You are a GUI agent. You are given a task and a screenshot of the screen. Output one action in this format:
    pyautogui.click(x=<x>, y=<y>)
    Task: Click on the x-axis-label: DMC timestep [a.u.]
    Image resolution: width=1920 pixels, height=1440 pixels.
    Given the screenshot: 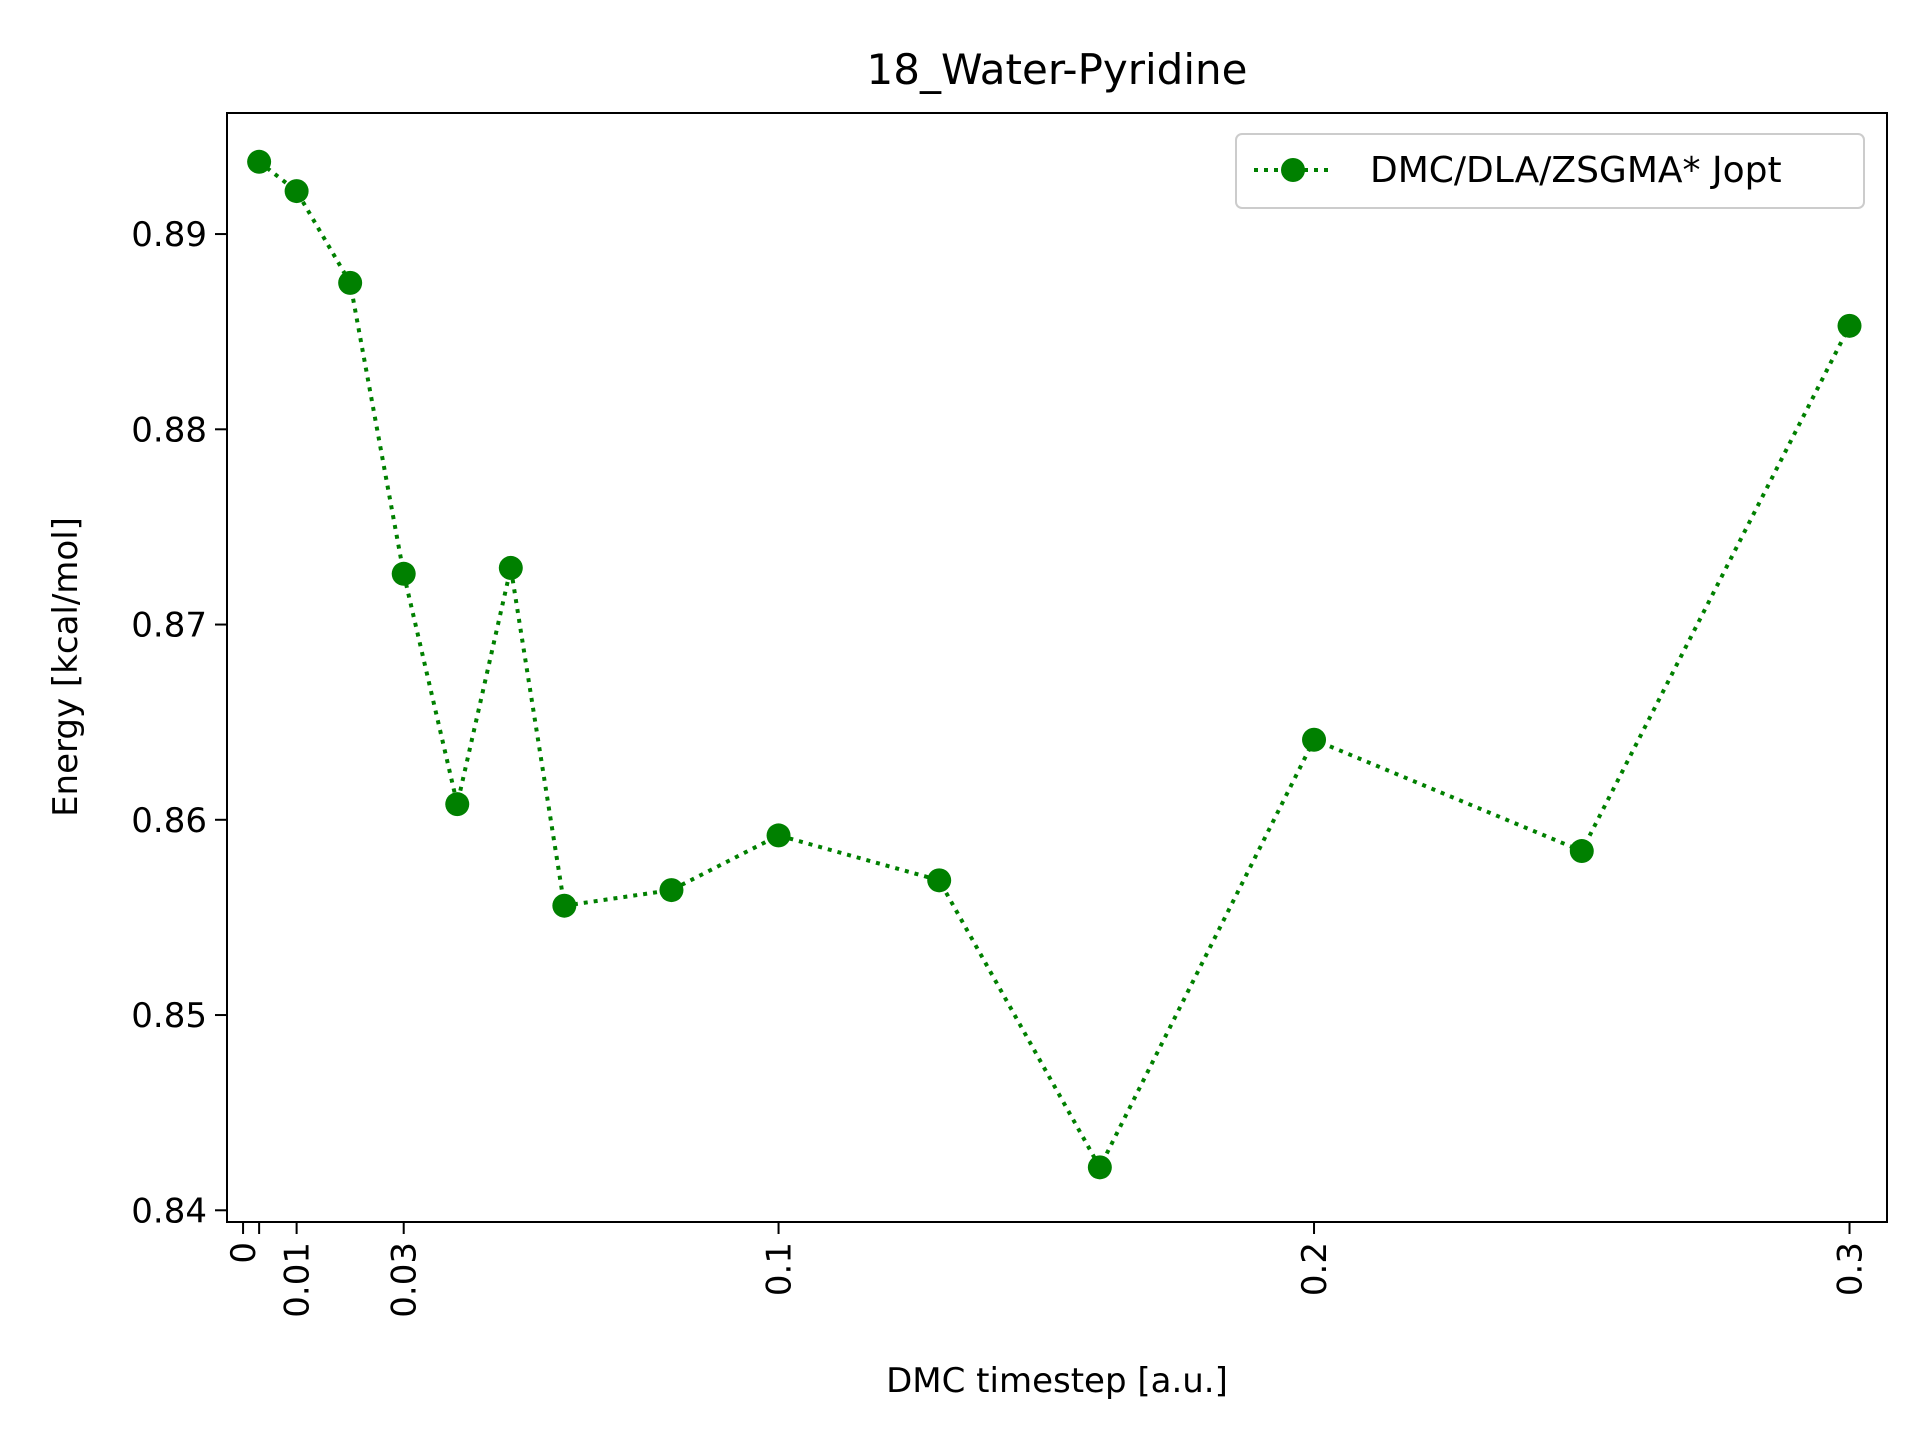 What is the action you would take?
    pyautogui.click(x=1057, y=1381)
    